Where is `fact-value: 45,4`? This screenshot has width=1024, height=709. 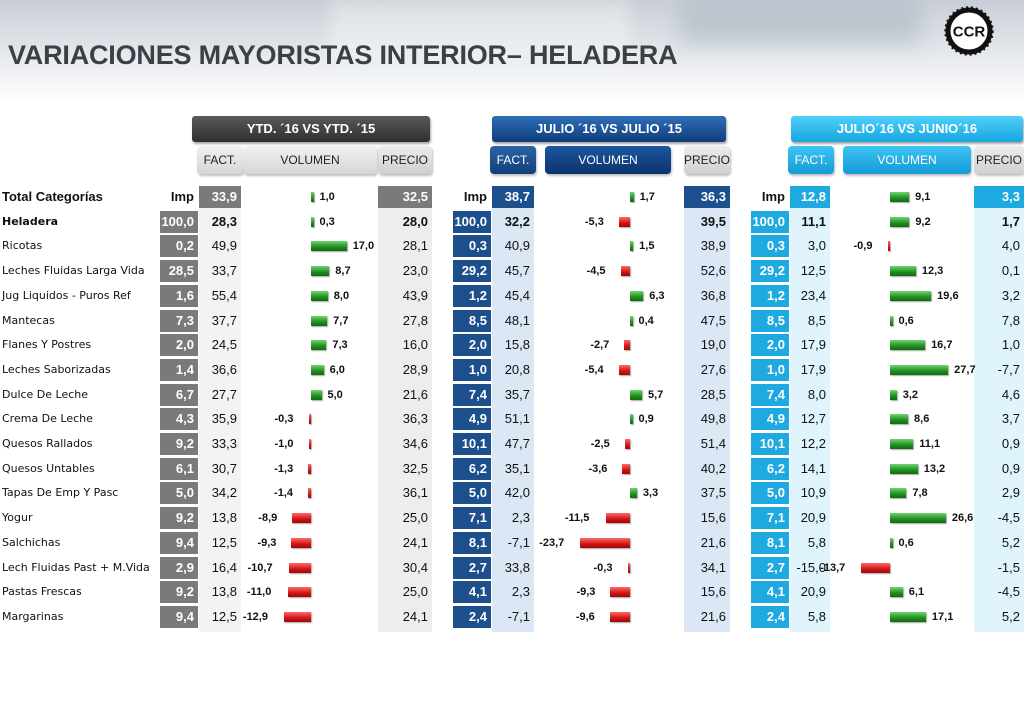
fact-value: 45,4 is located at coordinates (517, 295).